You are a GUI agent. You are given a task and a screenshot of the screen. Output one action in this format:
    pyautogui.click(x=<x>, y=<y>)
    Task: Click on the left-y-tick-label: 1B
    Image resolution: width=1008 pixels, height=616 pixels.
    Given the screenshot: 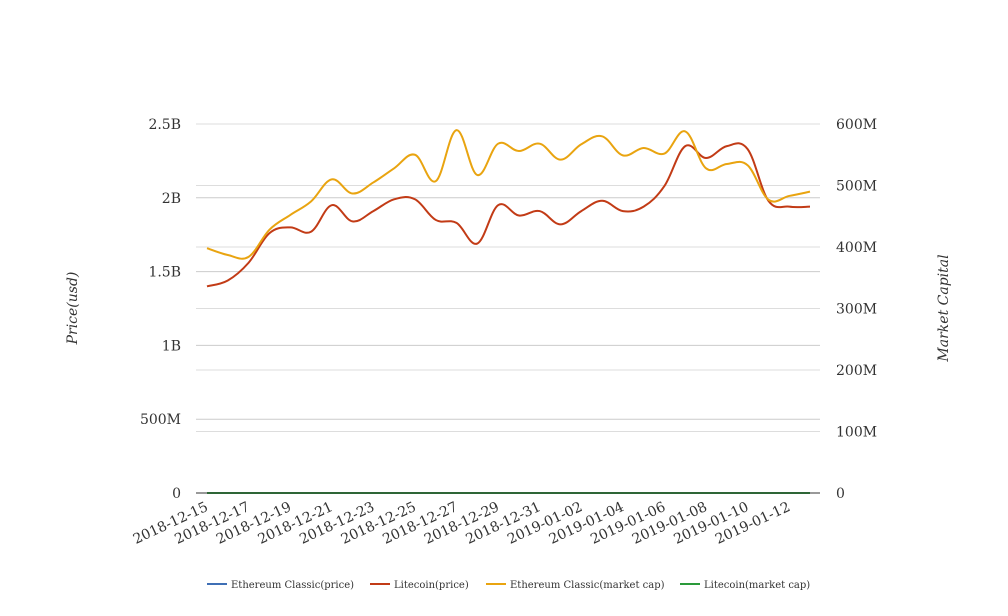 What is the action you would take?
    pyautogui.click(x=171, y=346)
    